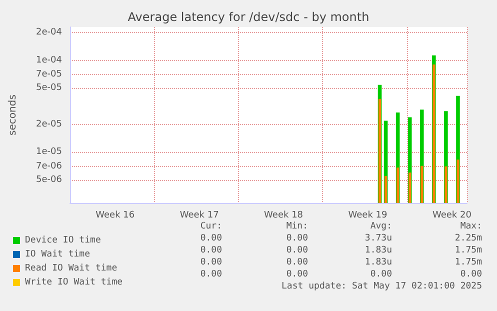 The height and width of the screenshot is (311, 497). What do you see at coordinates (49, 74) in the screenshot?
I see `y-tick-label: 7e-05` at bounding box center [49, 74].